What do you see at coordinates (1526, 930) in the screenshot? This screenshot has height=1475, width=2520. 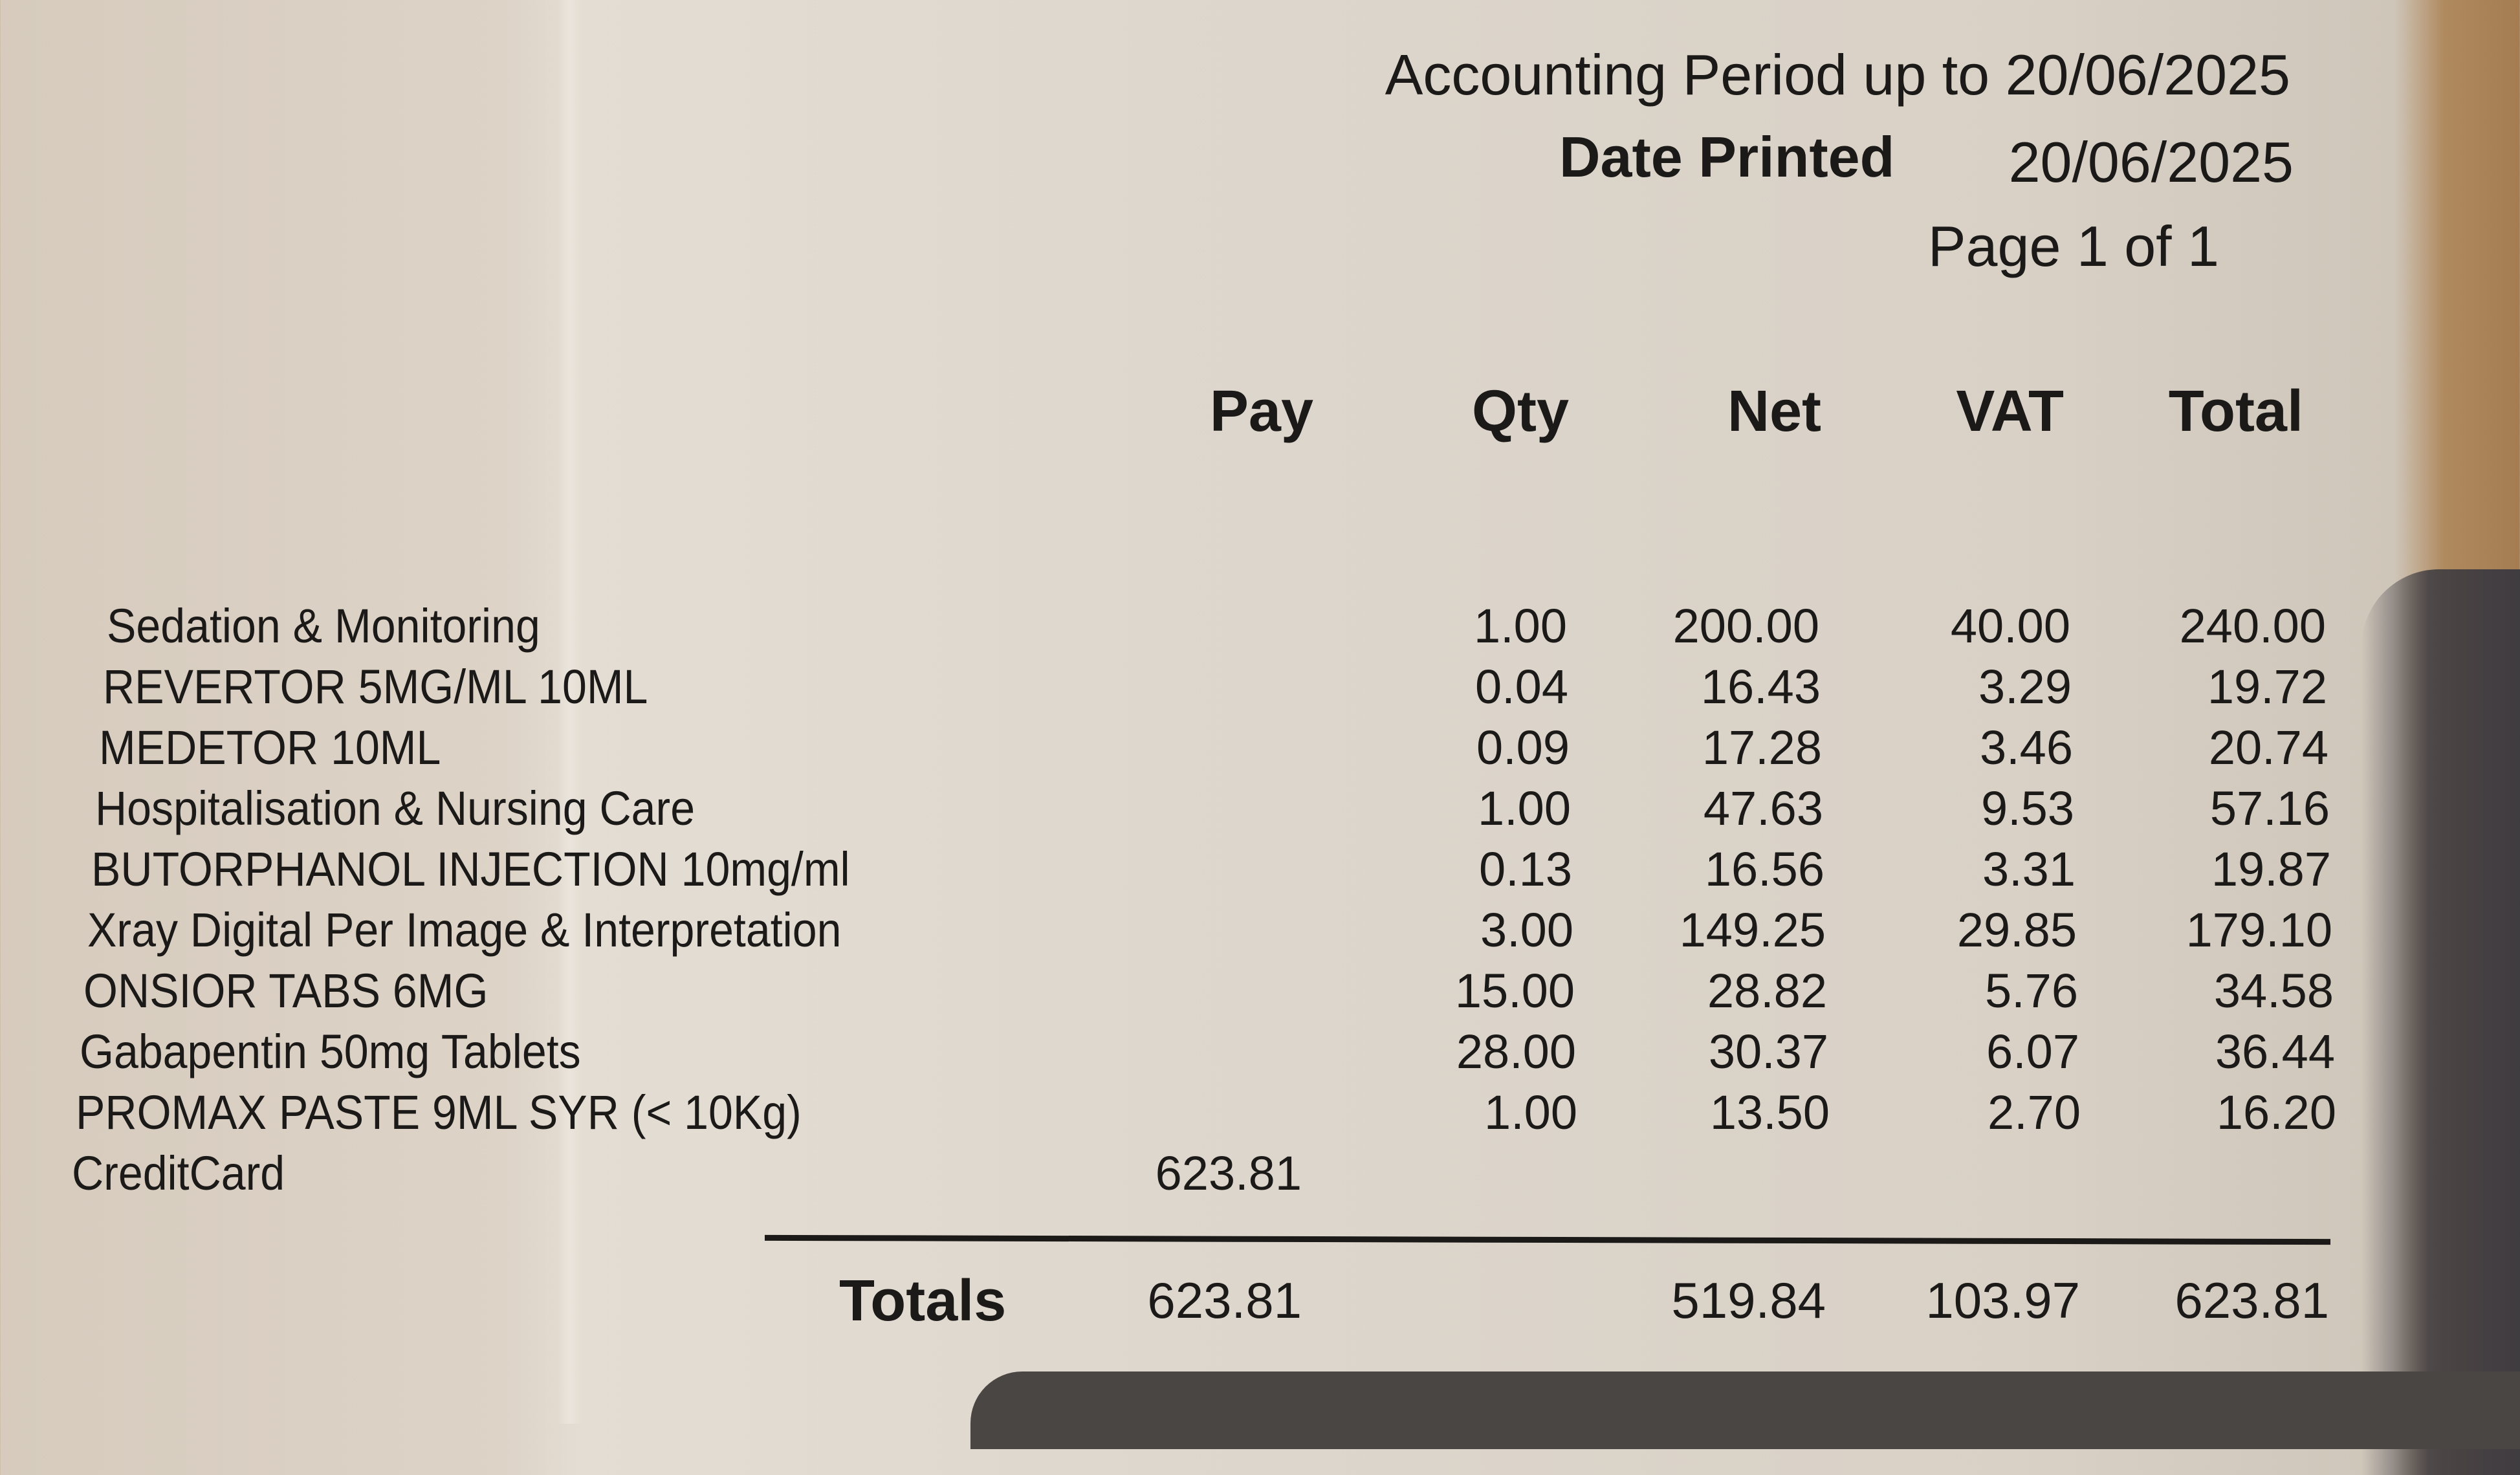 I see `cell-qty: 3.00` at bounding box center [1526, 930].